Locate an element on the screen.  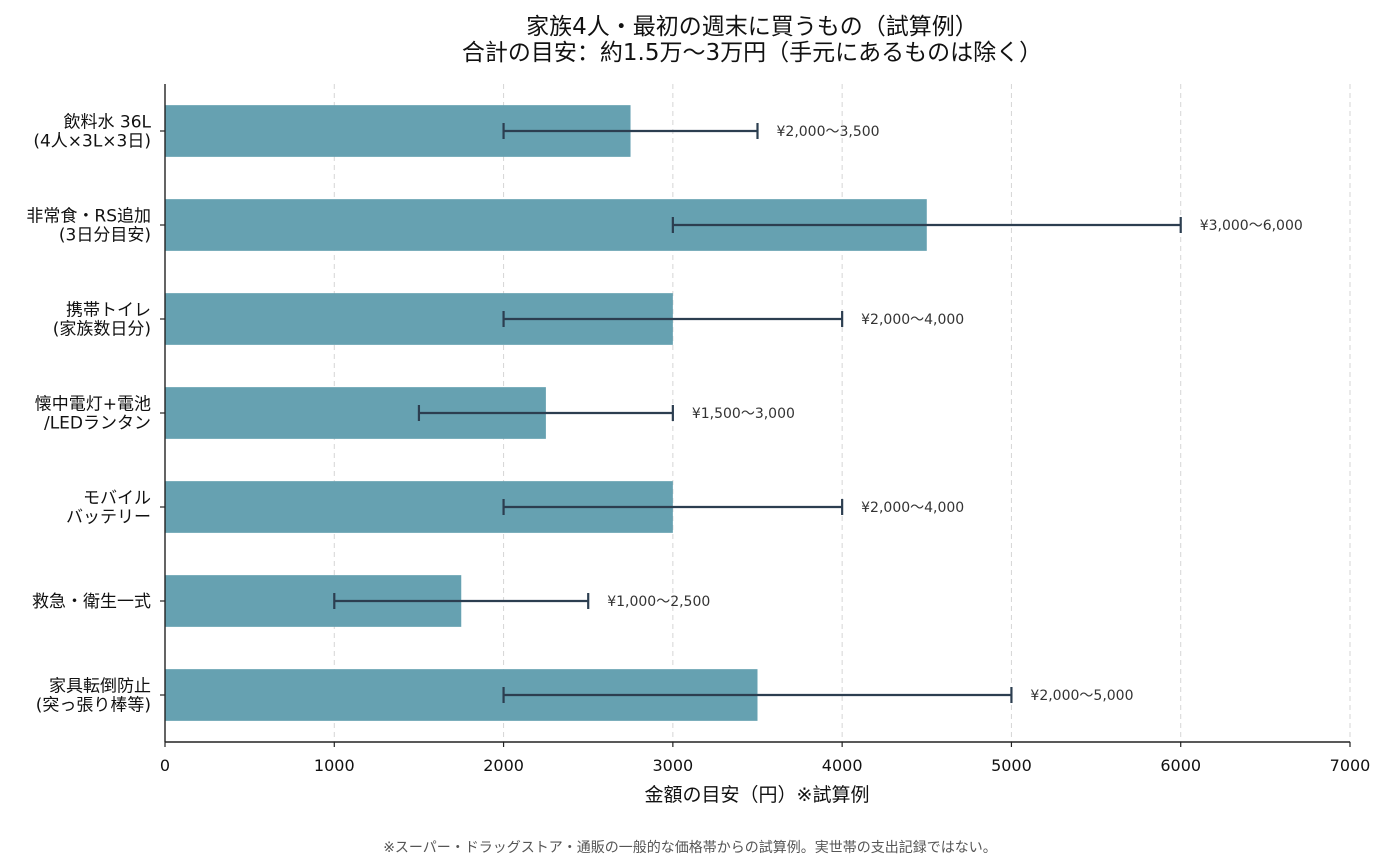
y-tick-label: 懐中電灯+電池/LEDランタン is located at coordinates (93, 414).